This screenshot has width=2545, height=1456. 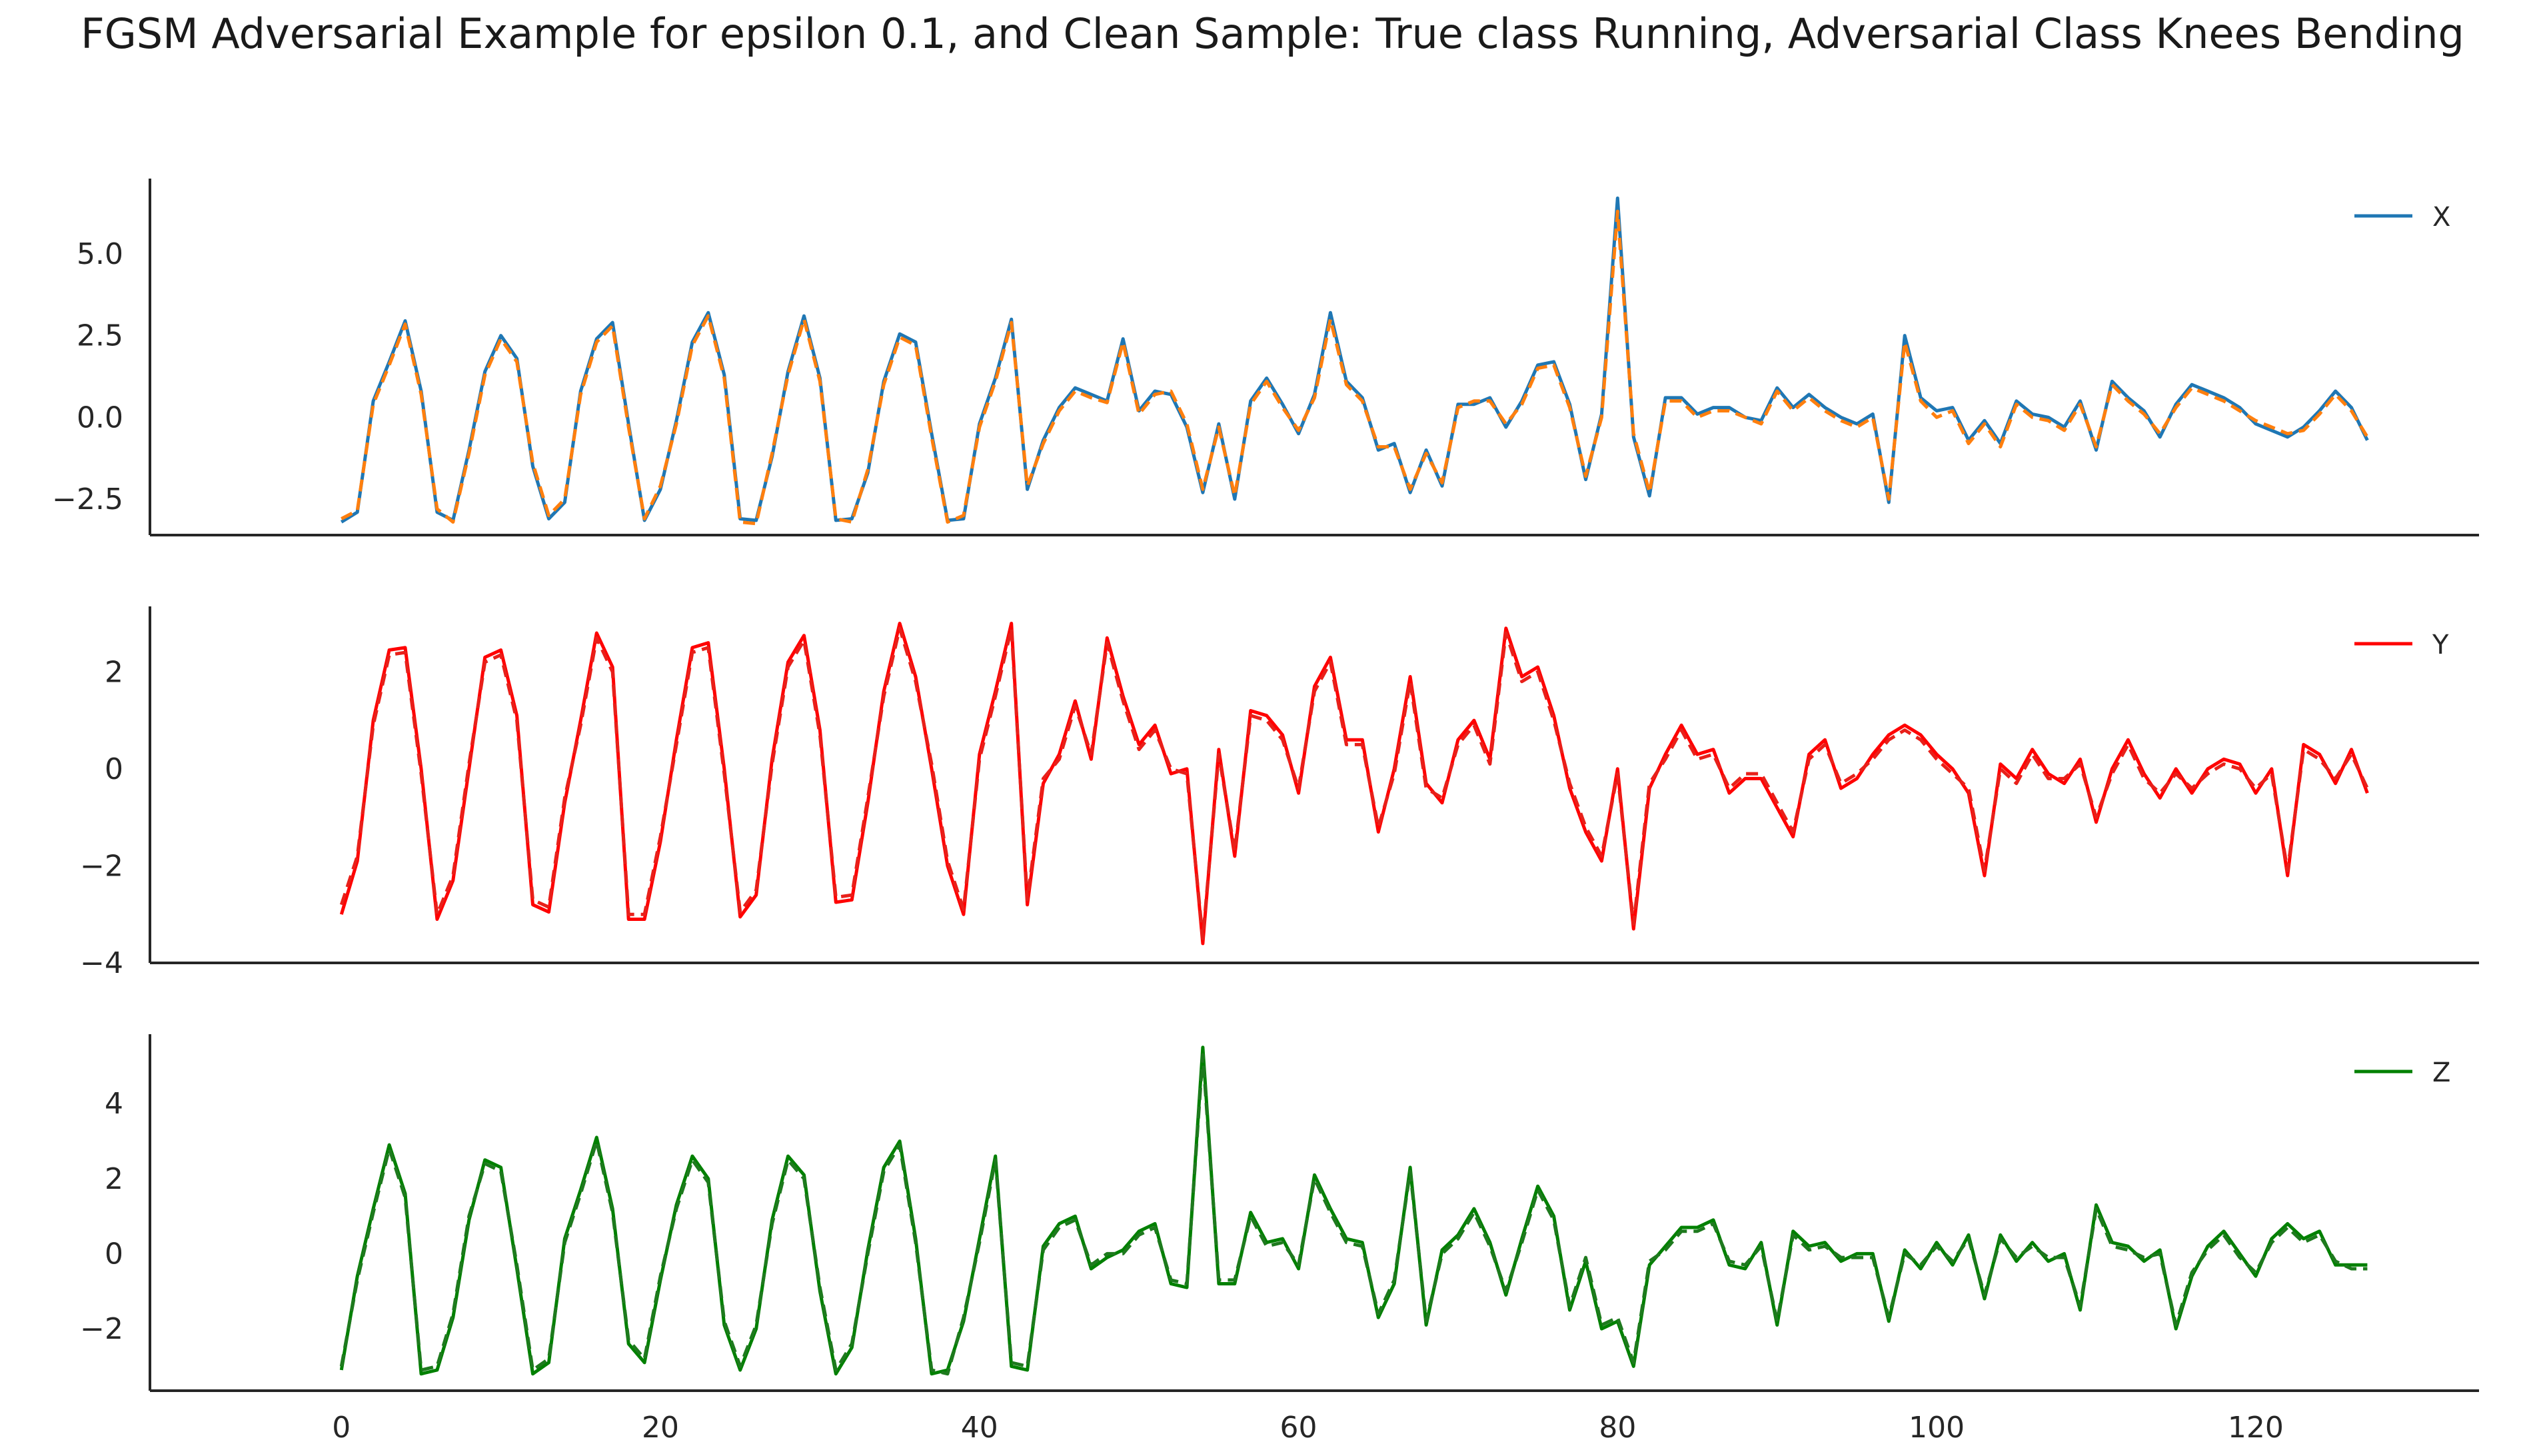 I want to click on y-tick-label: 0.0, so click(x=100, y=417).